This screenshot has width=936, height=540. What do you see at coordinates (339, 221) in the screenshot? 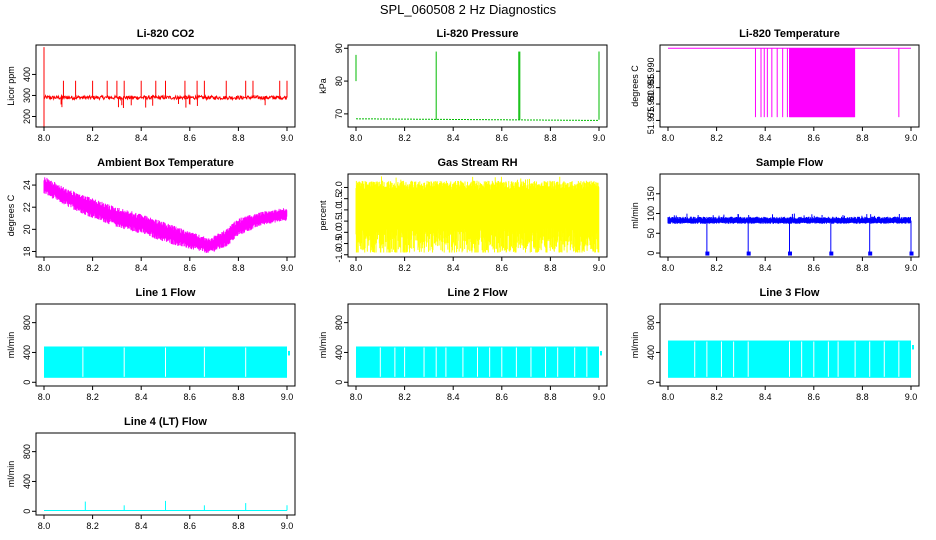
I see `y-tick-label: 0.5` at bounding box center [339, 221].